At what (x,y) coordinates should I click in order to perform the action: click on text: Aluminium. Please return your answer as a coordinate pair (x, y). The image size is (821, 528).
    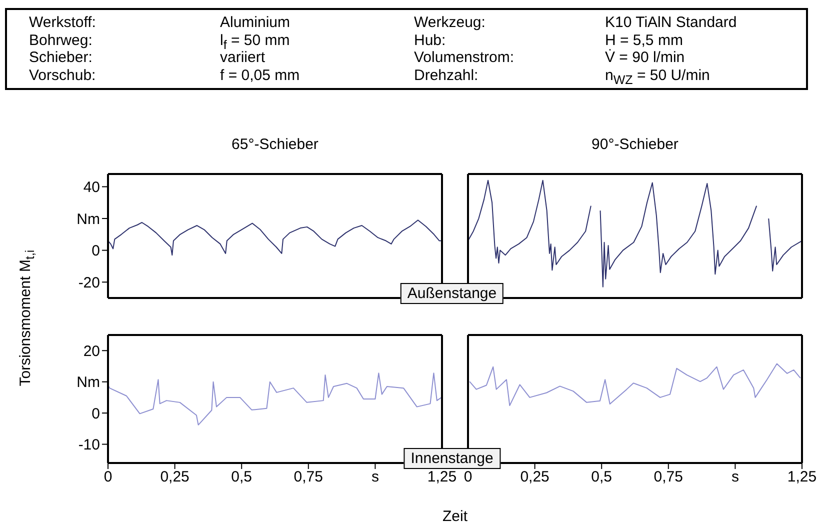
    Looking at the image, I should click on (256, 23).